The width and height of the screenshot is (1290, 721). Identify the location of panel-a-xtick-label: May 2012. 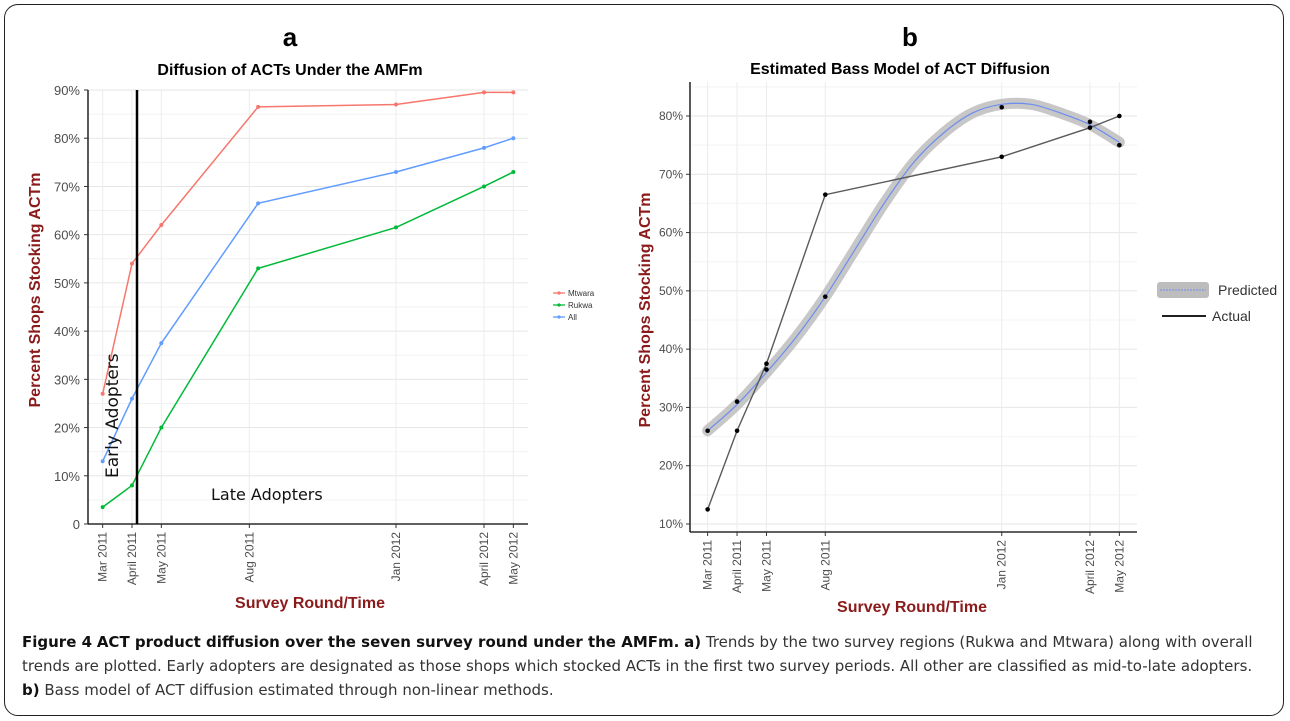
(513, 558).